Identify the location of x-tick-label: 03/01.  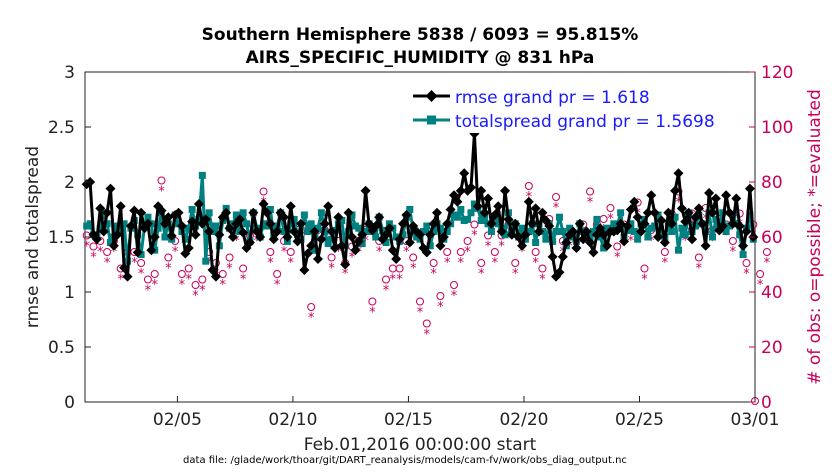
(755, 420).